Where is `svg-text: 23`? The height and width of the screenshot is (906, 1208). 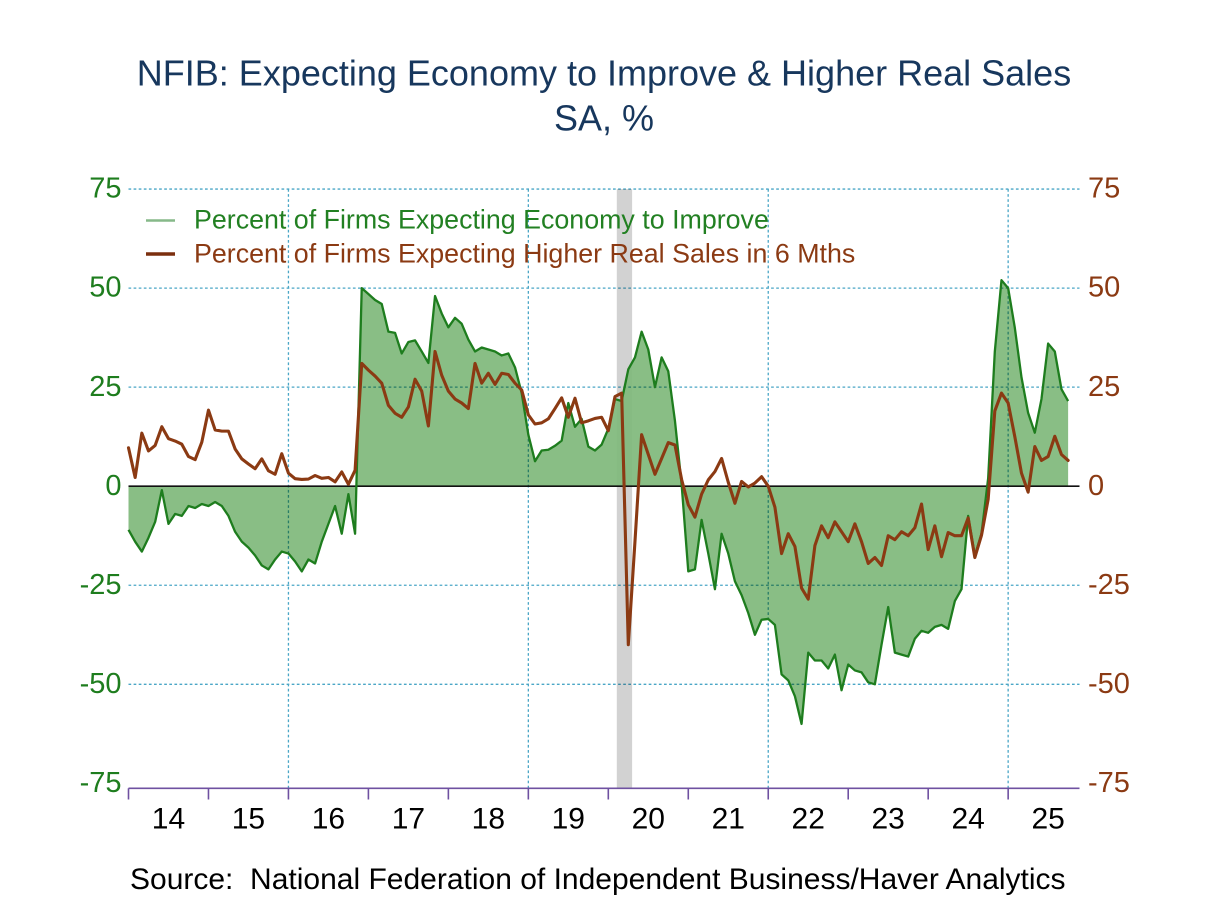 svg-text: 23 is located at coordinates (888, 819).